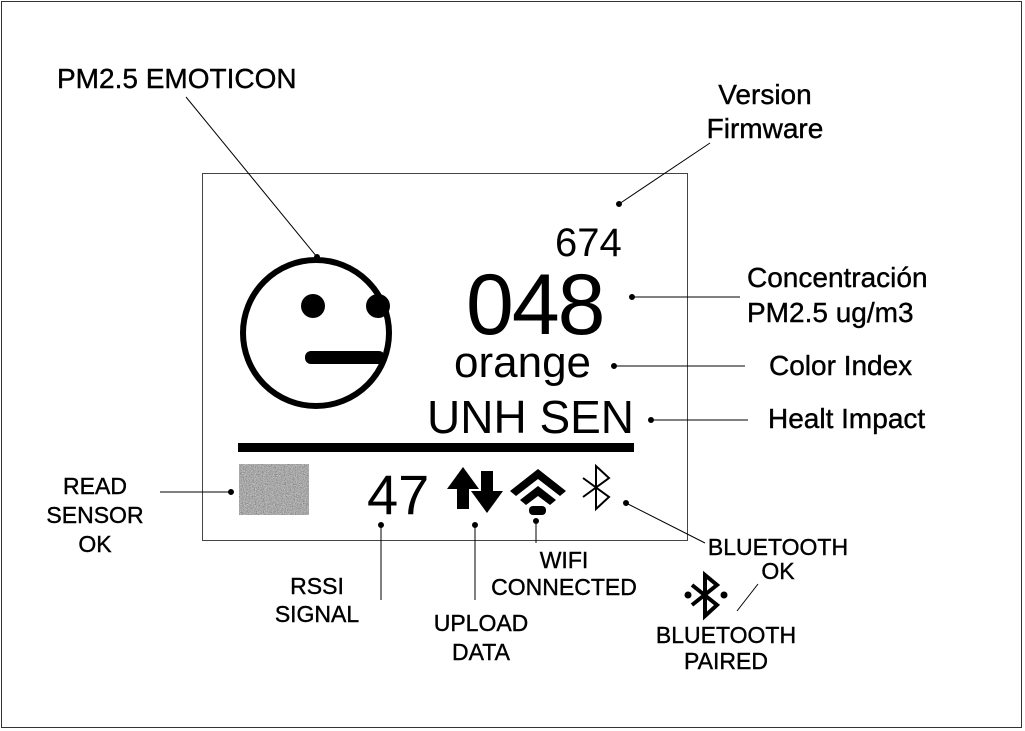  I want to click on bluetooth-icon, so click(596, 487).